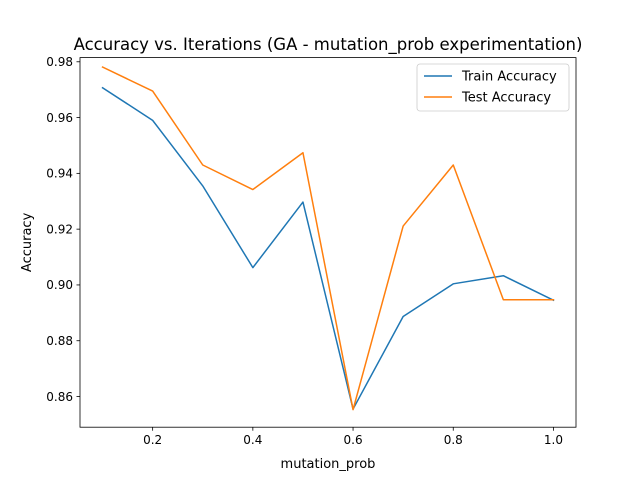 The height and width of the screenshot is (480, 640). What do you see at coordinates (59, 397) in the screenshot?
I see `y-tick-label: 0.86` at bounding box center [59, 397].